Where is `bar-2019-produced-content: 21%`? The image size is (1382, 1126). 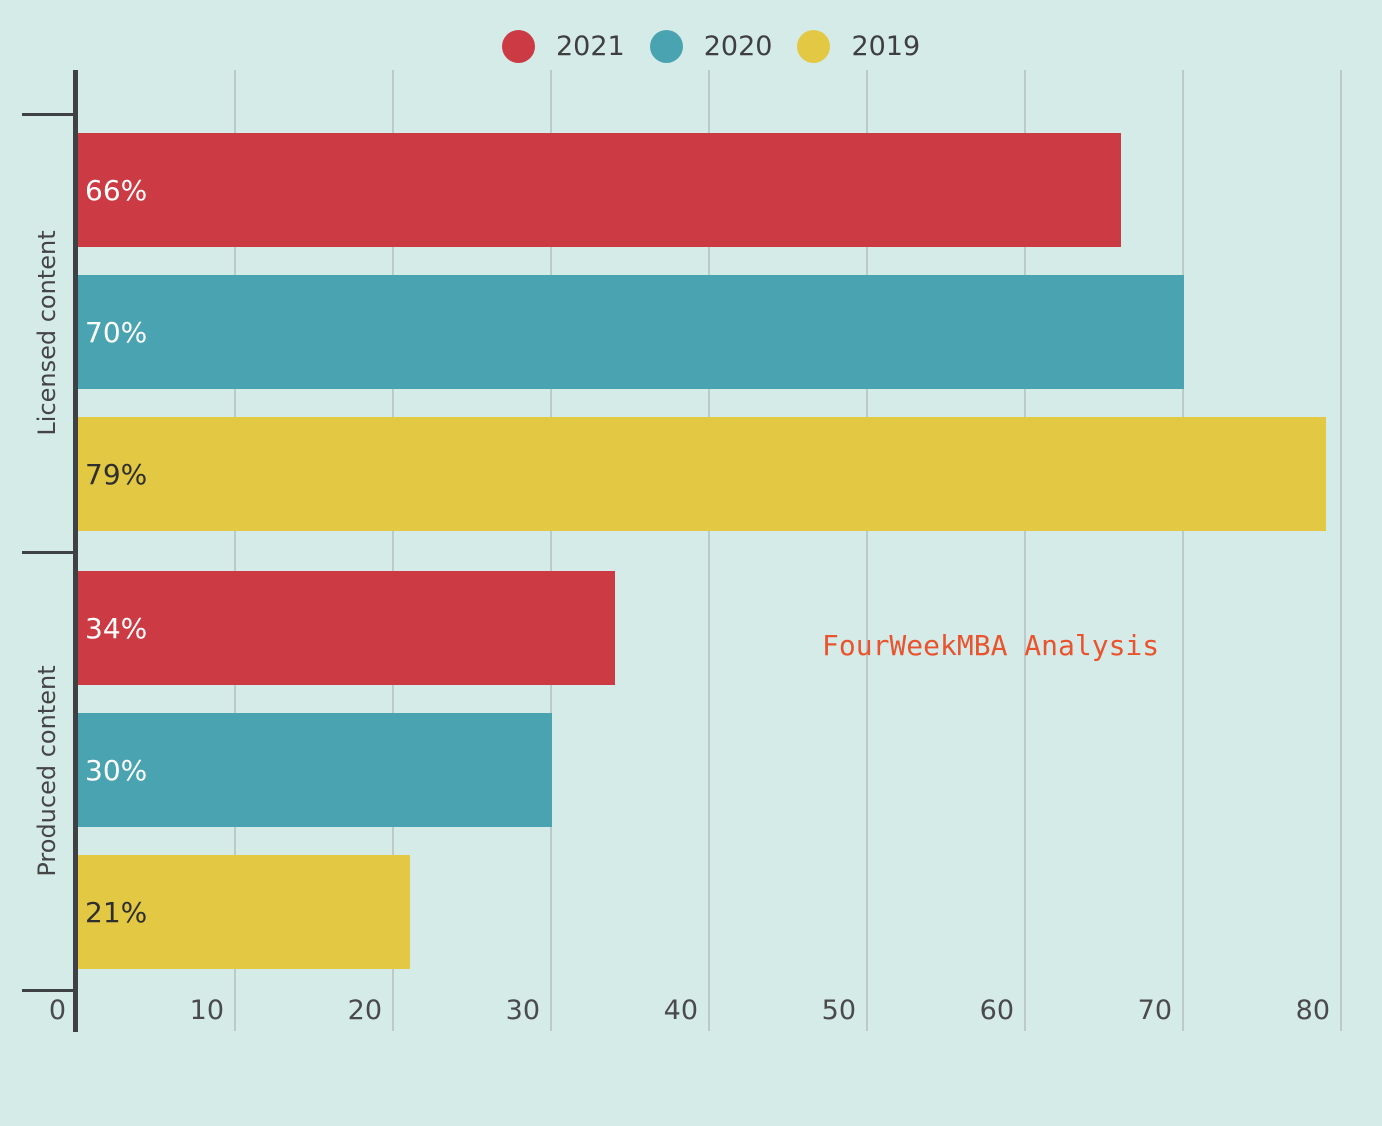 bar-2019-produced-content: 21% is located at coordinates (244, 912).